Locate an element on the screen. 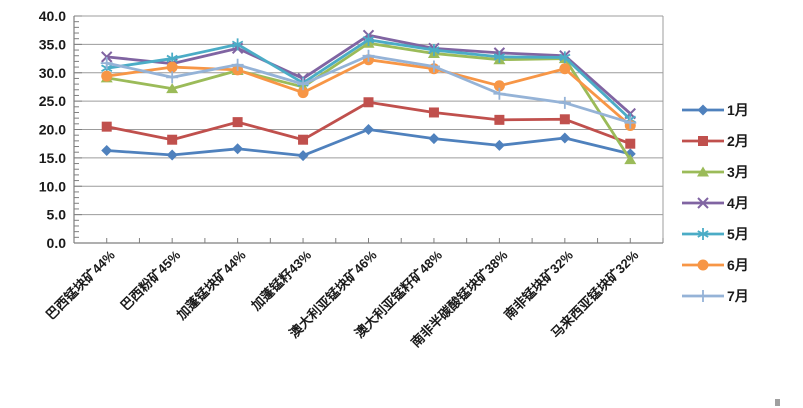  y-axis-tick-label: 5.0 is located at coordinates (57, 215).